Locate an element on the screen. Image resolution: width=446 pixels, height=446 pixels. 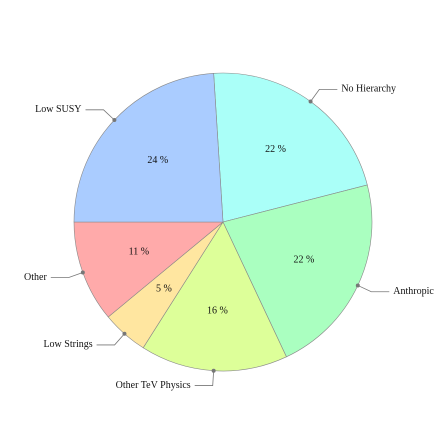
slice-value-label: 11 % is located at coordinates (139, 252).